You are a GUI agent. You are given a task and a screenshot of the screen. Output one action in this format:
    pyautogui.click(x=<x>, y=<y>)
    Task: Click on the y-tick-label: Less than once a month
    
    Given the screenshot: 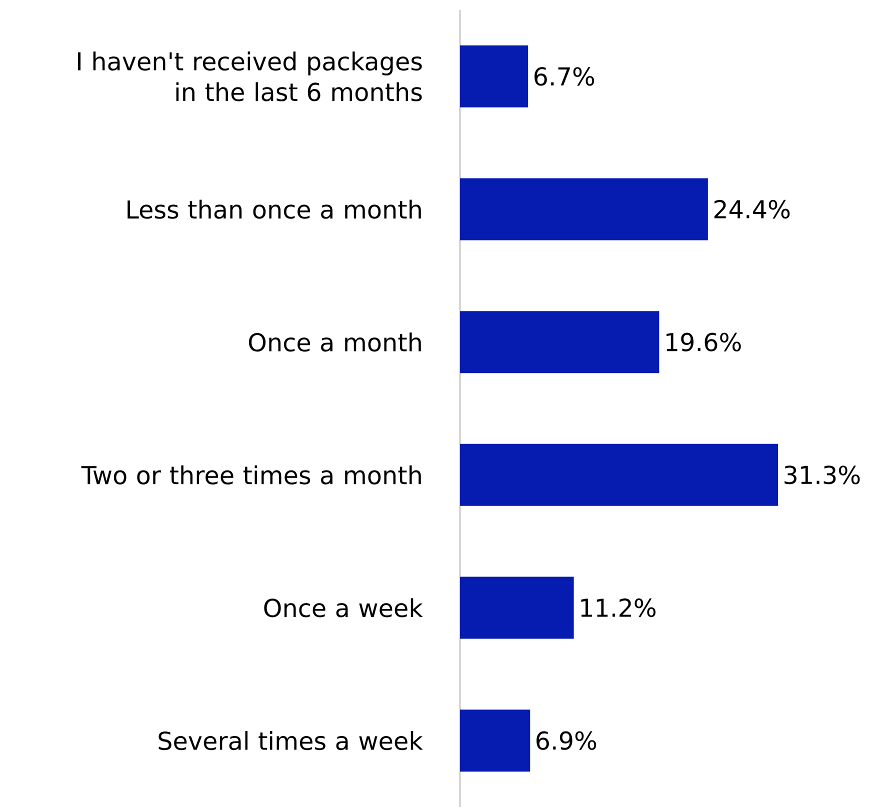 What is the action you would take?
    pyautogui.click(x=274, y=209)
    